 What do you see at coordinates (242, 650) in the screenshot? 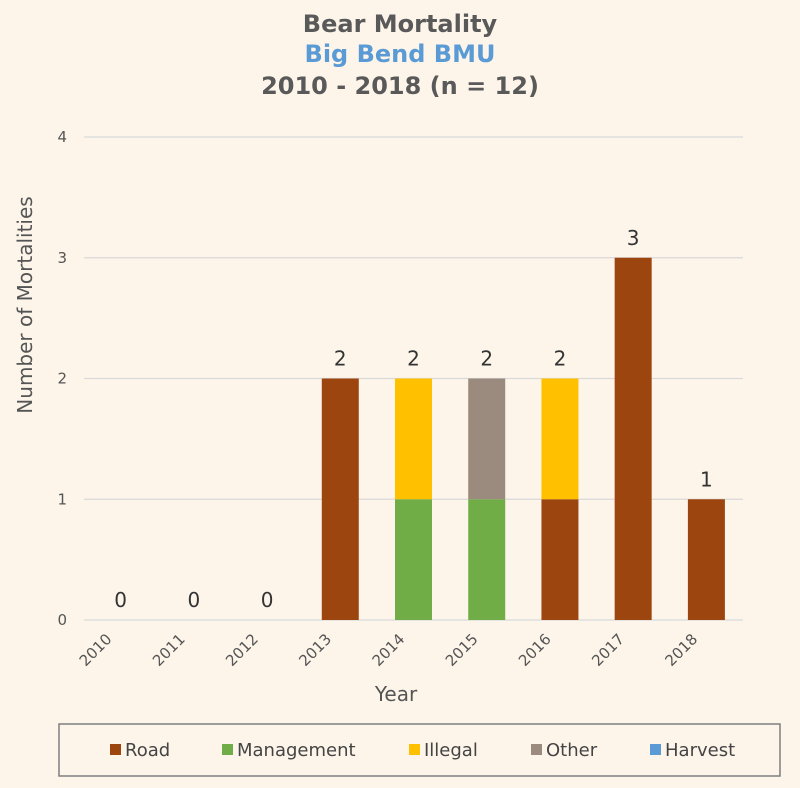
I see `x-tick-label: 2012` at bounding box center [242, 650].